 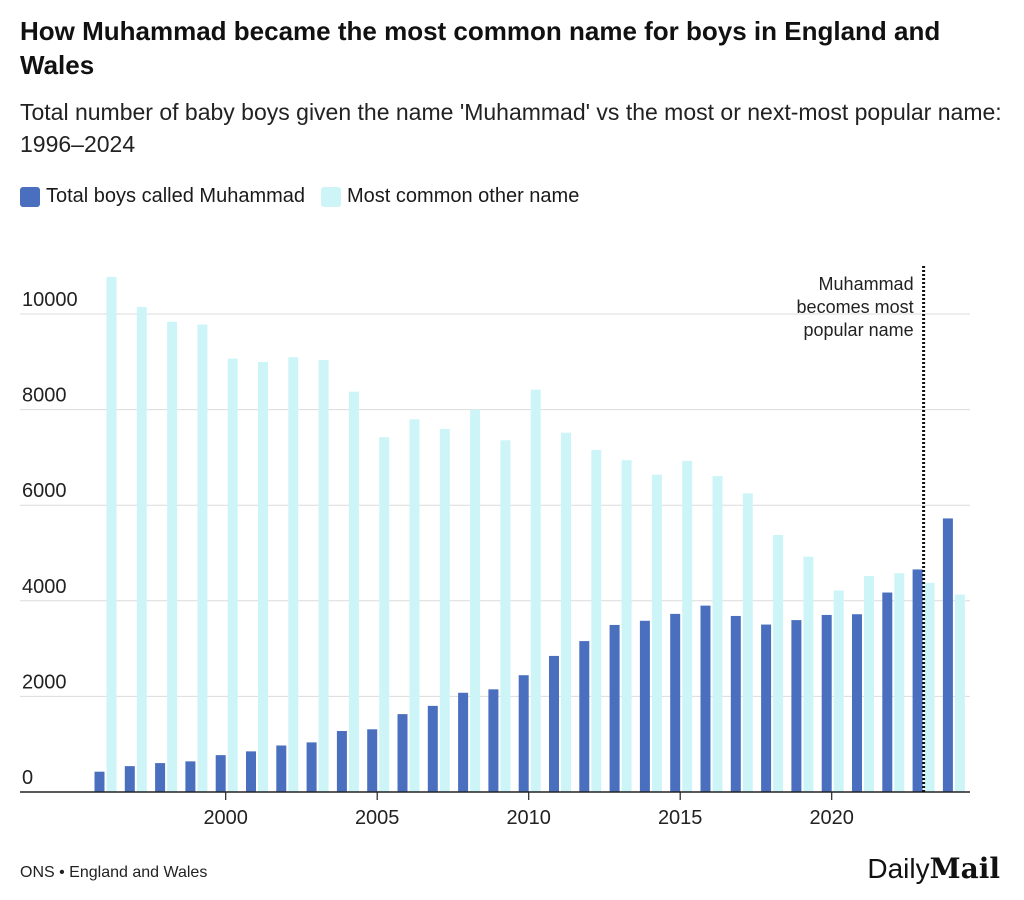 I want to click on y-tick-label: 10000, so click(x=50, y=300).